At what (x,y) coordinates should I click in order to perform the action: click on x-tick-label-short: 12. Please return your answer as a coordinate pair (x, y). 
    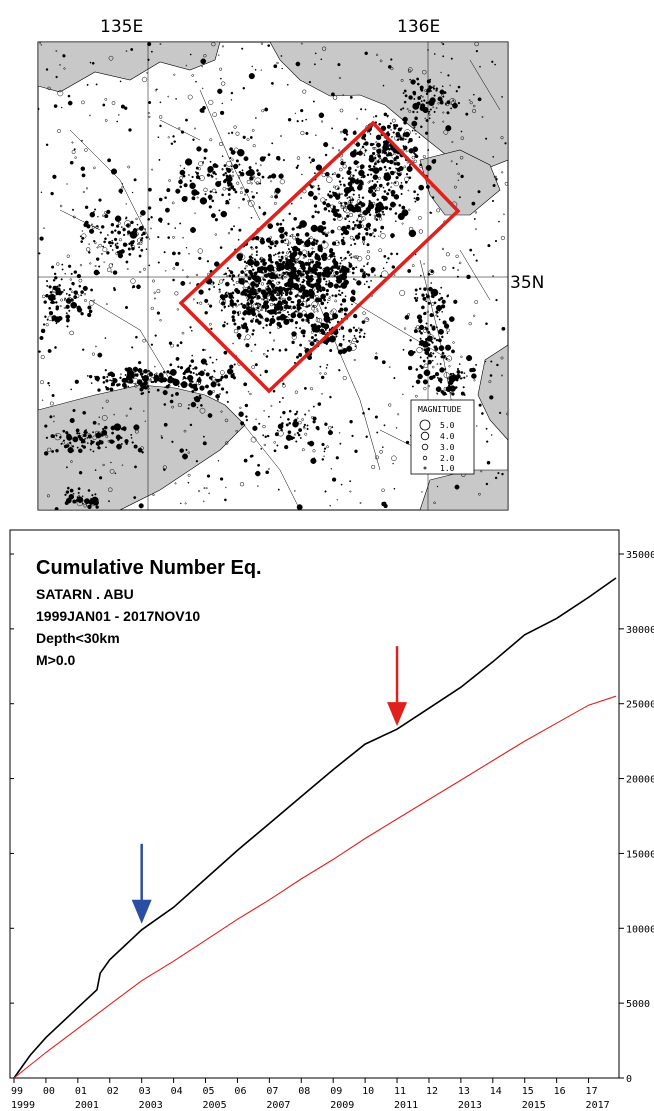
    Looking at the image, I should click on (432, 1091).